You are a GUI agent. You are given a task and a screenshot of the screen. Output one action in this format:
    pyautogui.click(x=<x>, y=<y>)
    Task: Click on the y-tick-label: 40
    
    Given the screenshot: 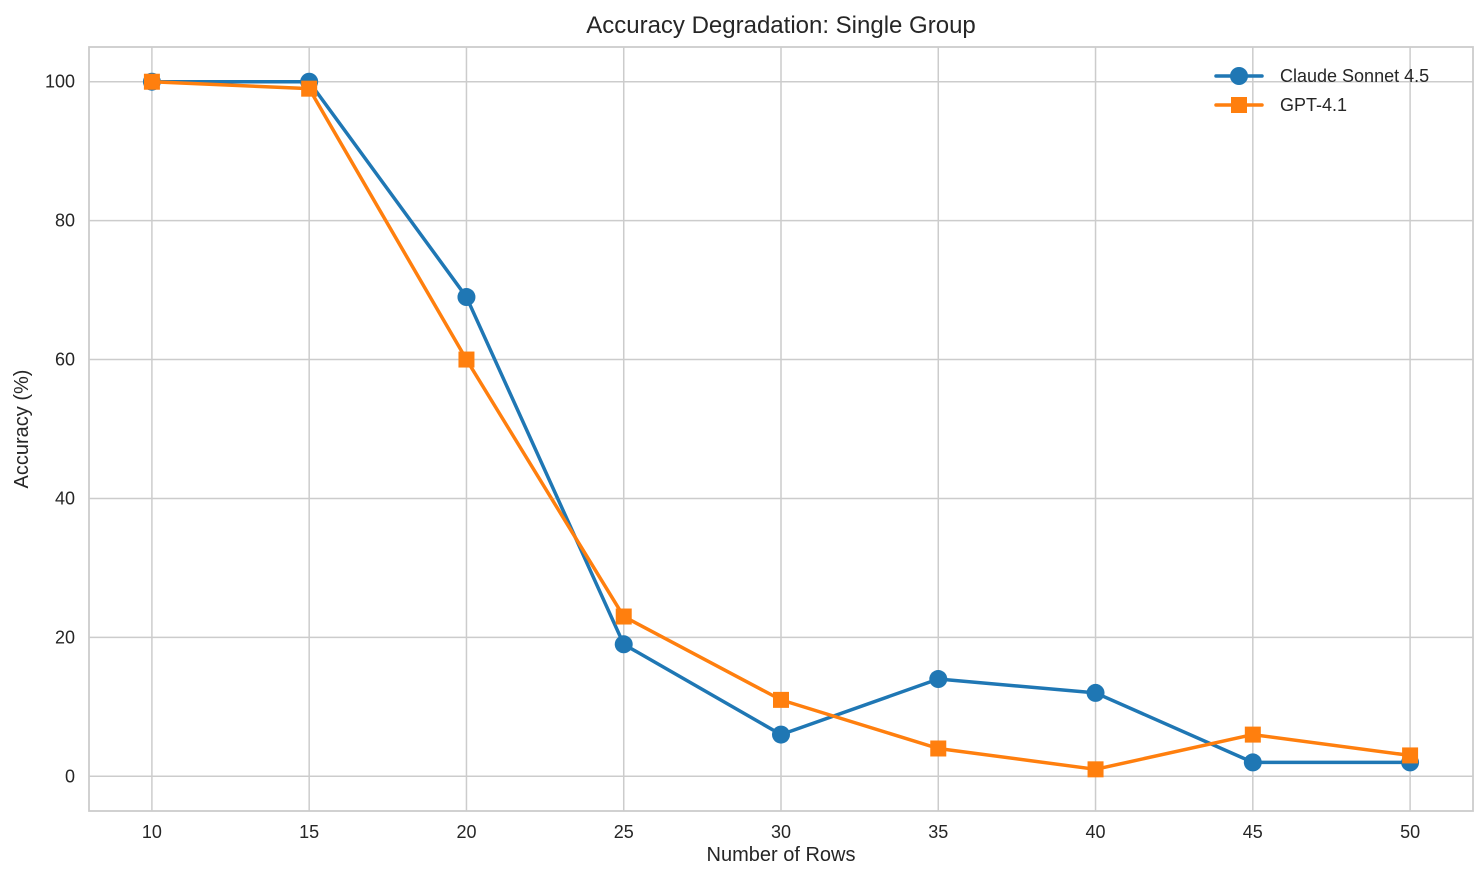 What is the action you would take?
    pyautogui.click(x=65, y=498)
    